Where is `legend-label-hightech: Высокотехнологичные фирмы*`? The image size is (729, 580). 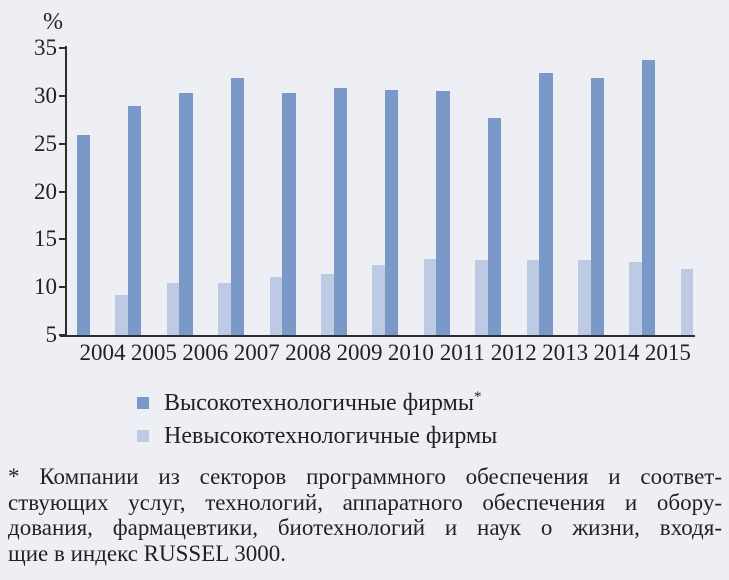 legend-label-hightech: Высокотехнологичные фирмы* is located at coordinates (322, 403).